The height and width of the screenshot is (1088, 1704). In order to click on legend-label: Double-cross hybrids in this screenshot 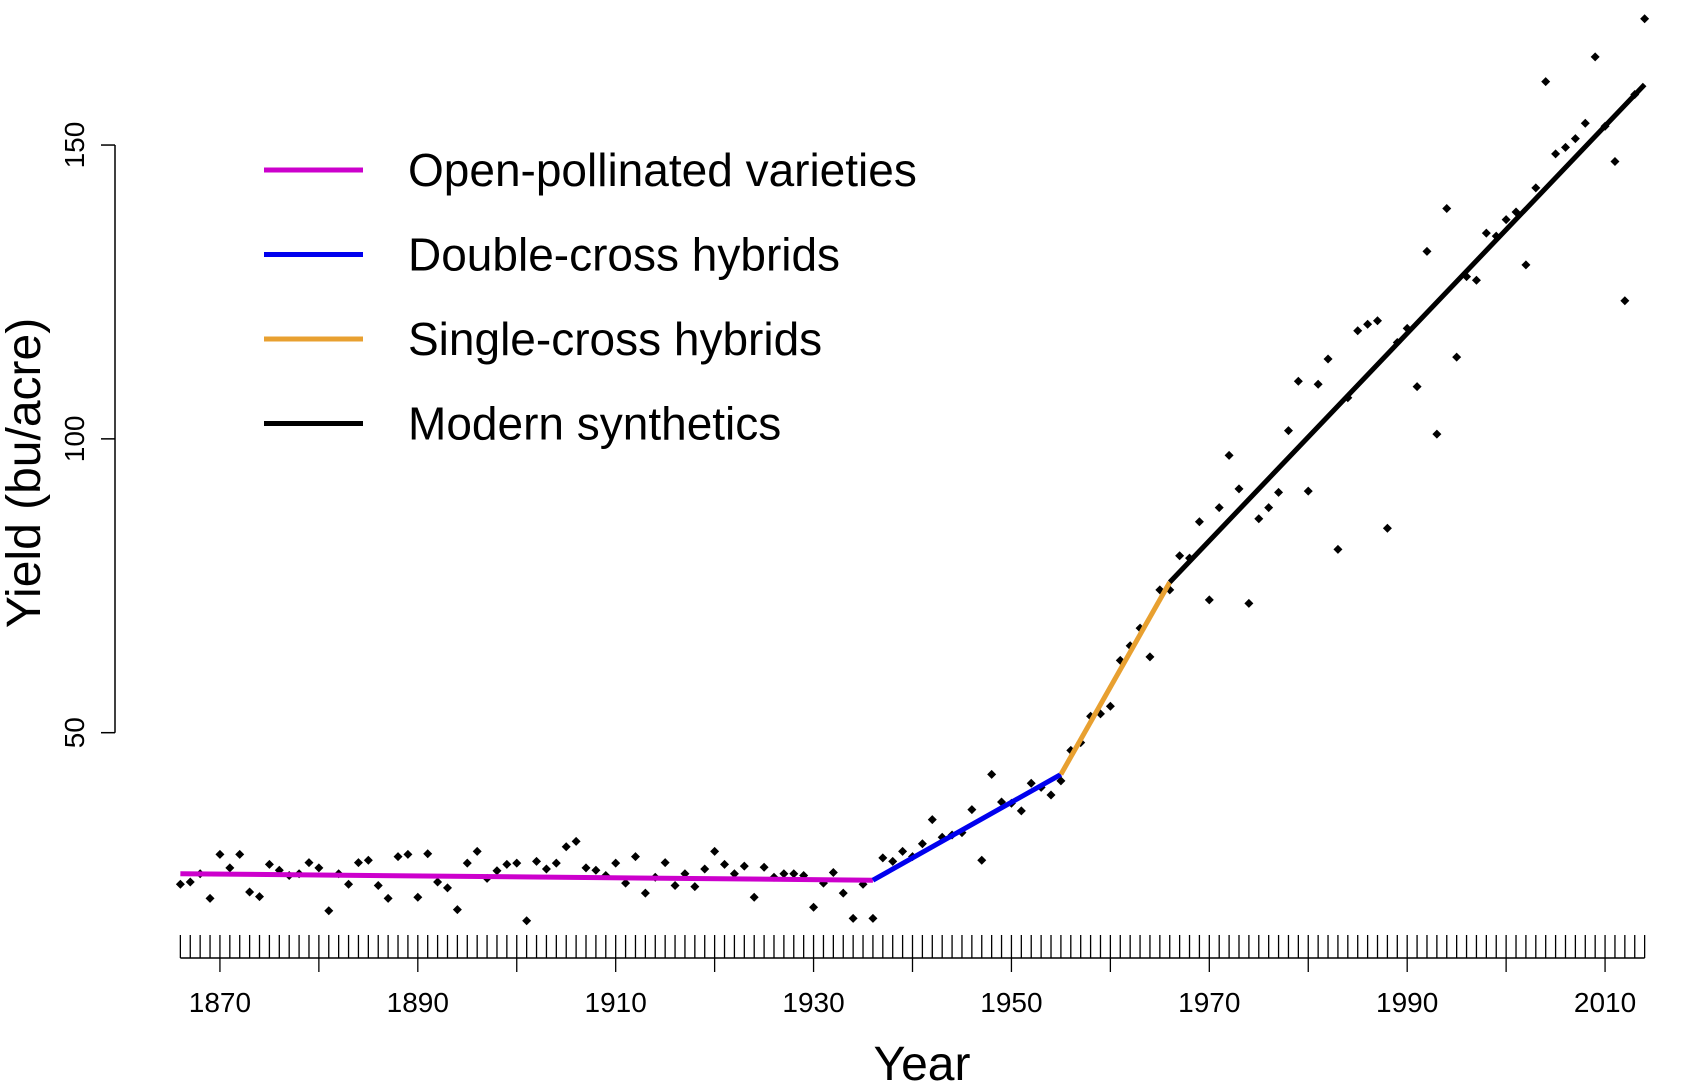, I will do `click(624, 255)`.